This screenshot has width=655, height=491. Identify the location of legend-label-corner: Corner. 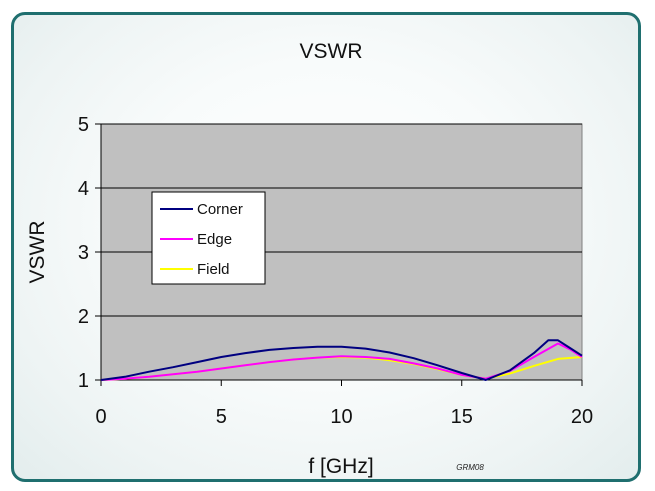
(220, 209).